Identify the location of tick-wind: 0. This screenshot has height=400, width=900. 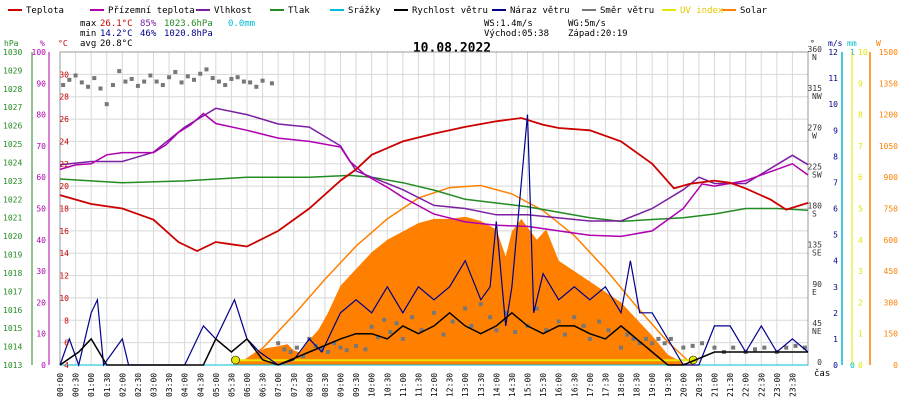
(835, 365).